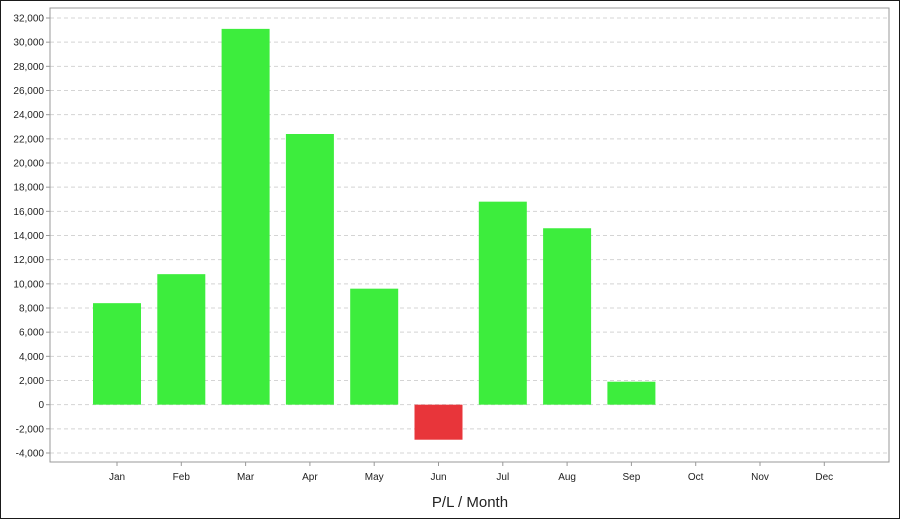 The image size is (900, 519). What do you see at coordinates (310, 477) in the screenshot?
I see `x-tick-label: Apr` at bounding box center [310, 477].